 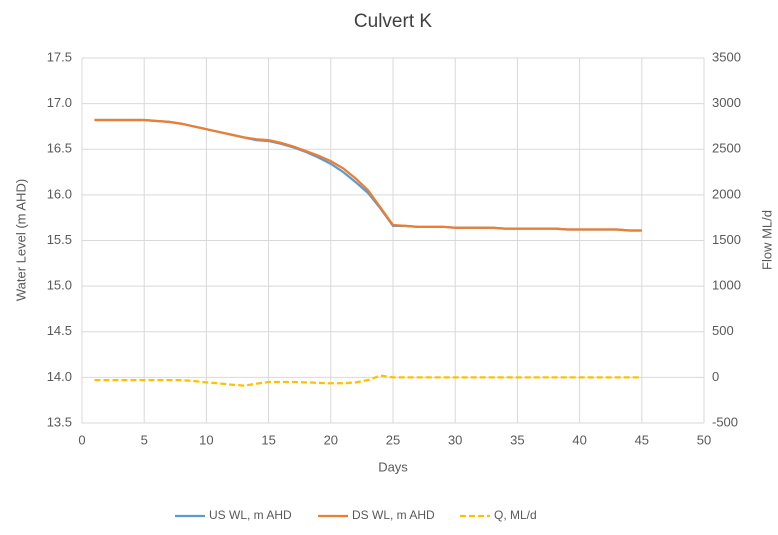 What do you see at coordinates (268, 439) in the screenshot?
I see `x-tick-label: 15` at bounding box center [268, 439].